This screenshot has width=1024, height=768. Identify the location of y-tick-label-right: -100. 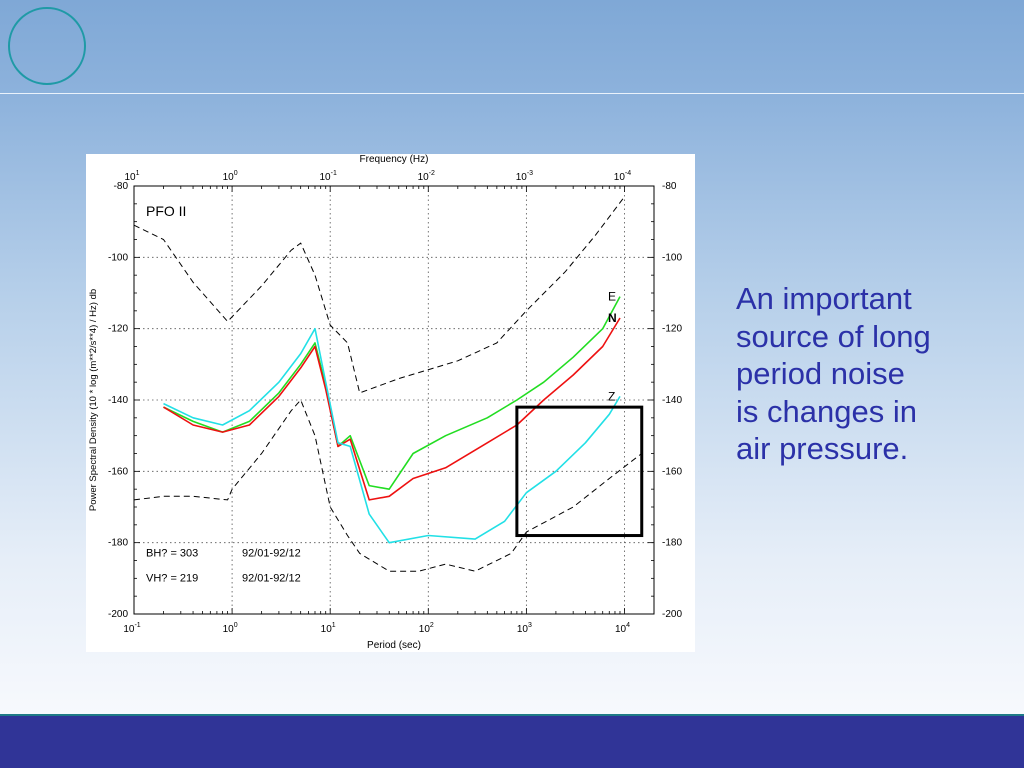
(672, 257).